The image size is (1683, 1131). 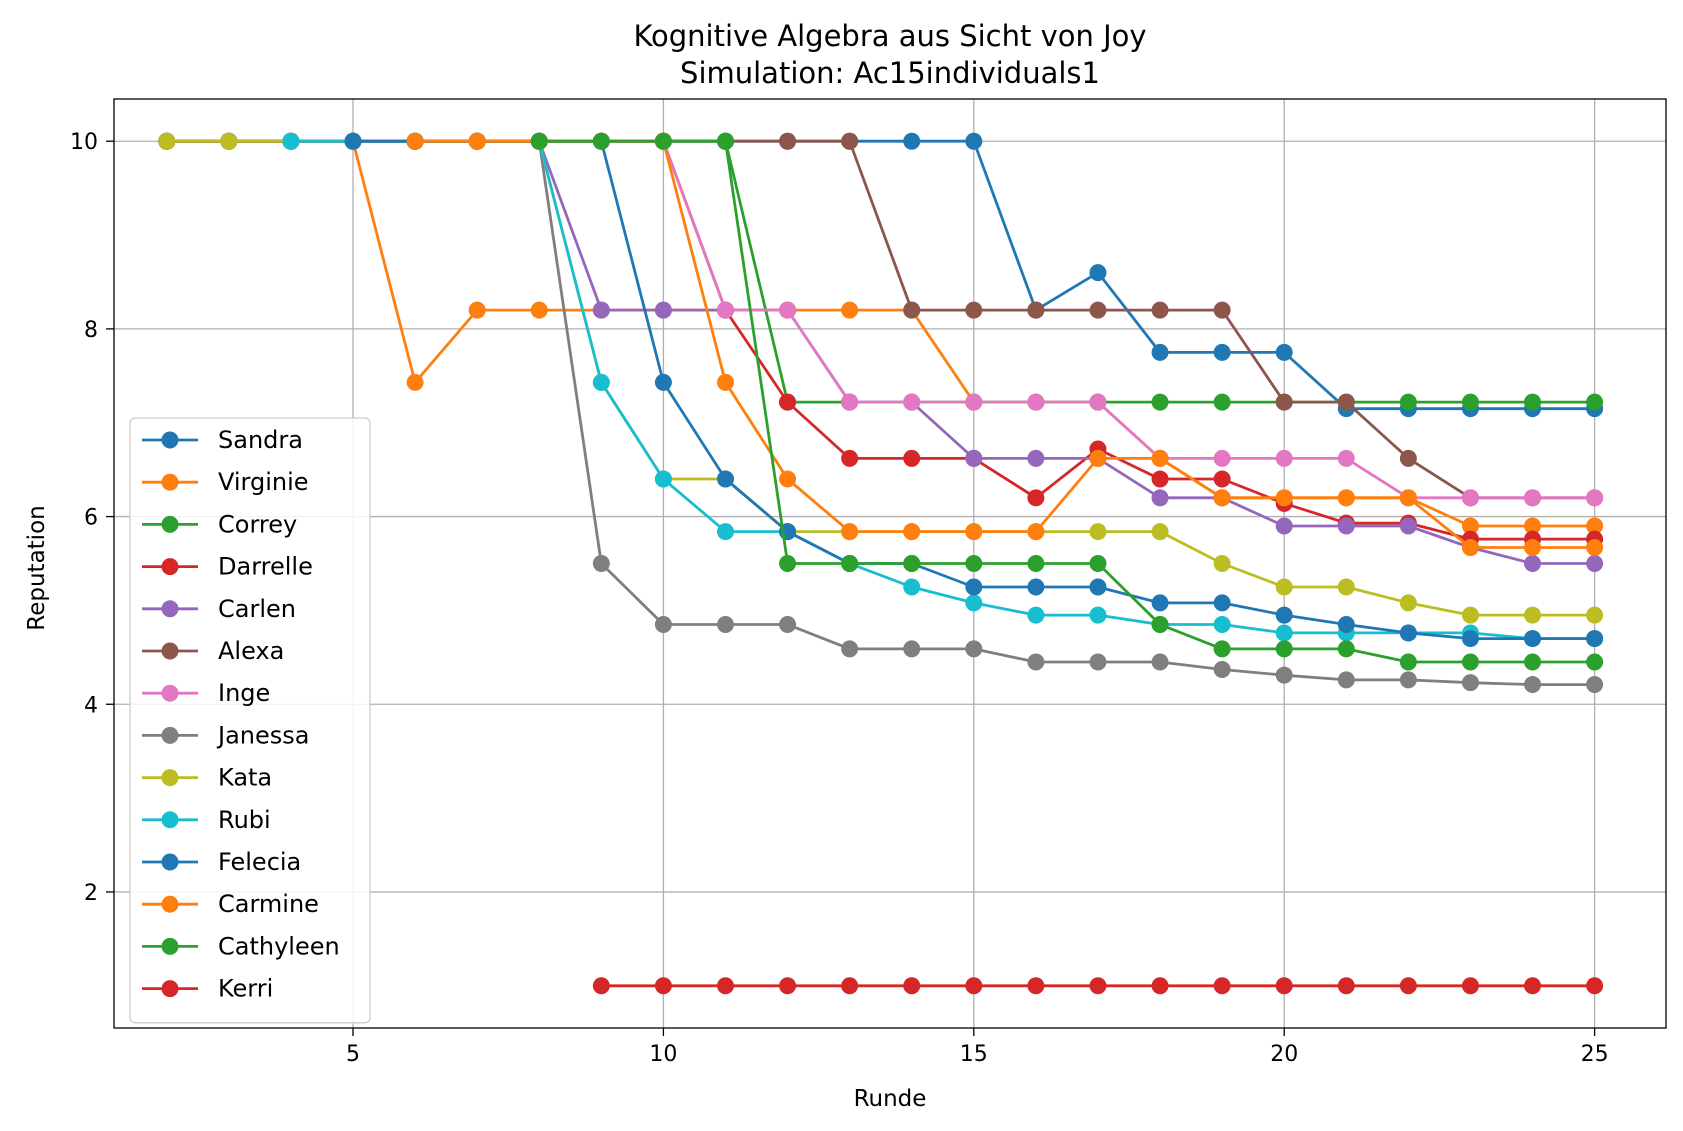 I want to click on legend-item: Carlen, so click(x=219, y=609).